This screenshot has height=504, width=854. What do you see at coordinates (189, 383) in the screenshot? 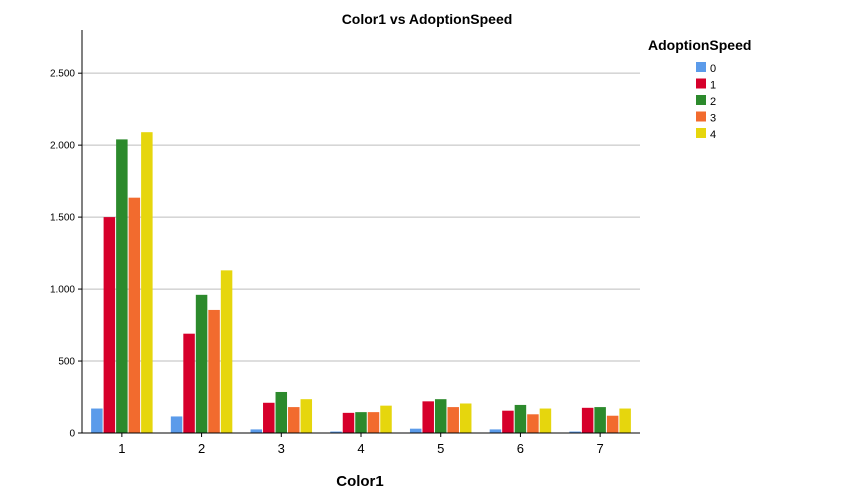
I see `bar-cat2-speed1` at bounding box center [189, 383].